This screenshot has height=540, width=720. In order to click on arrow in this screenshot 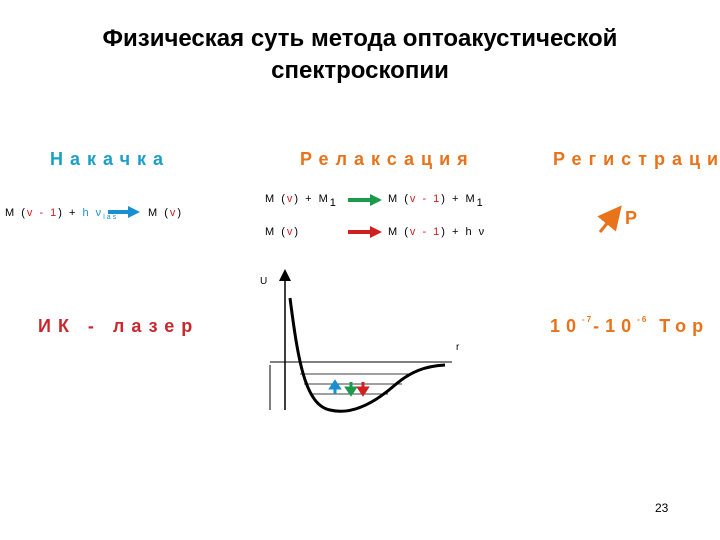, I will do `click(609, 219)`.